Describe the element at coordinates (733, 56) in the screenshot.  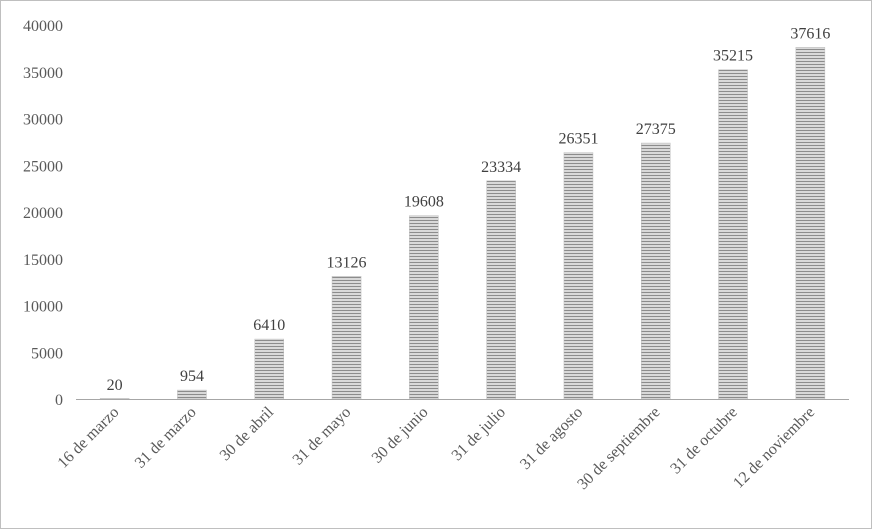
I see `data-label: 35215` at that location.